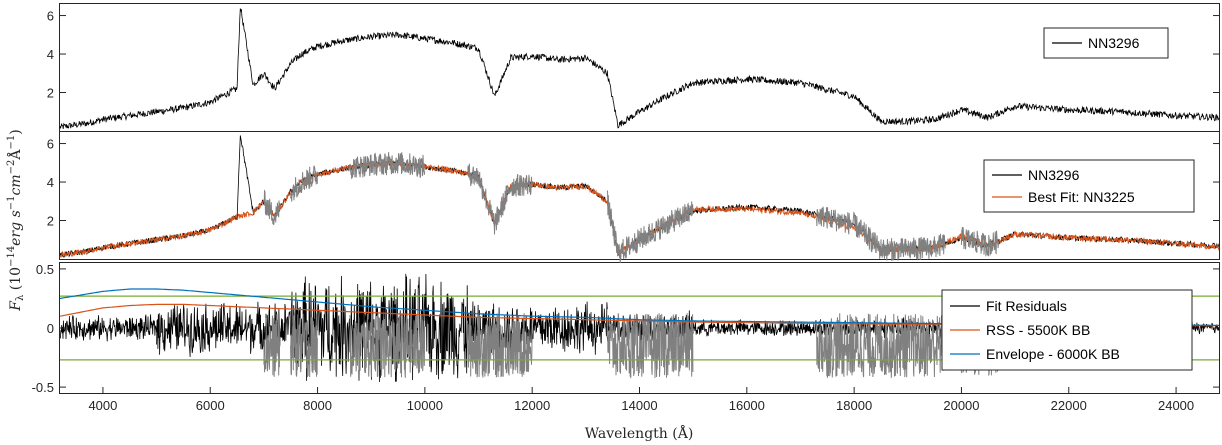  Describe the element at coordinates (1069, 405) in the screenshot. I see `bottom-xtick-label: 22000` at that location.